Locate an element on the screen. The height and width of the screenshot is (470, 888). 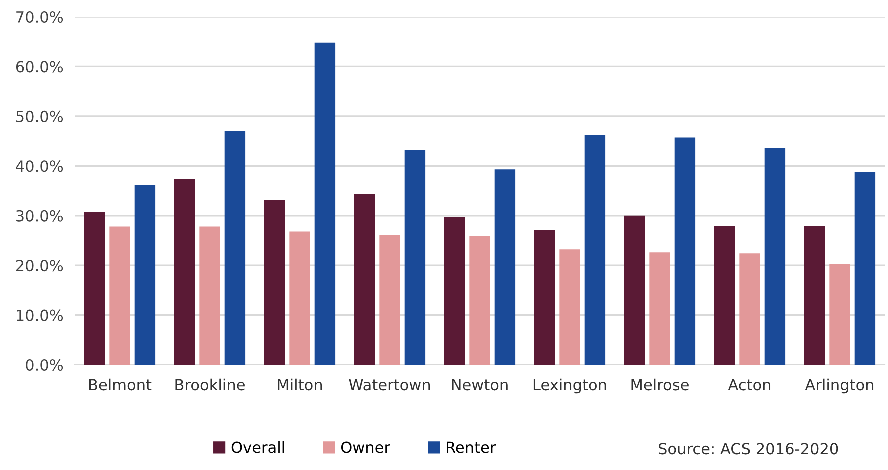
y-tick-label: 10.0% is located at coordinates (40, 316).